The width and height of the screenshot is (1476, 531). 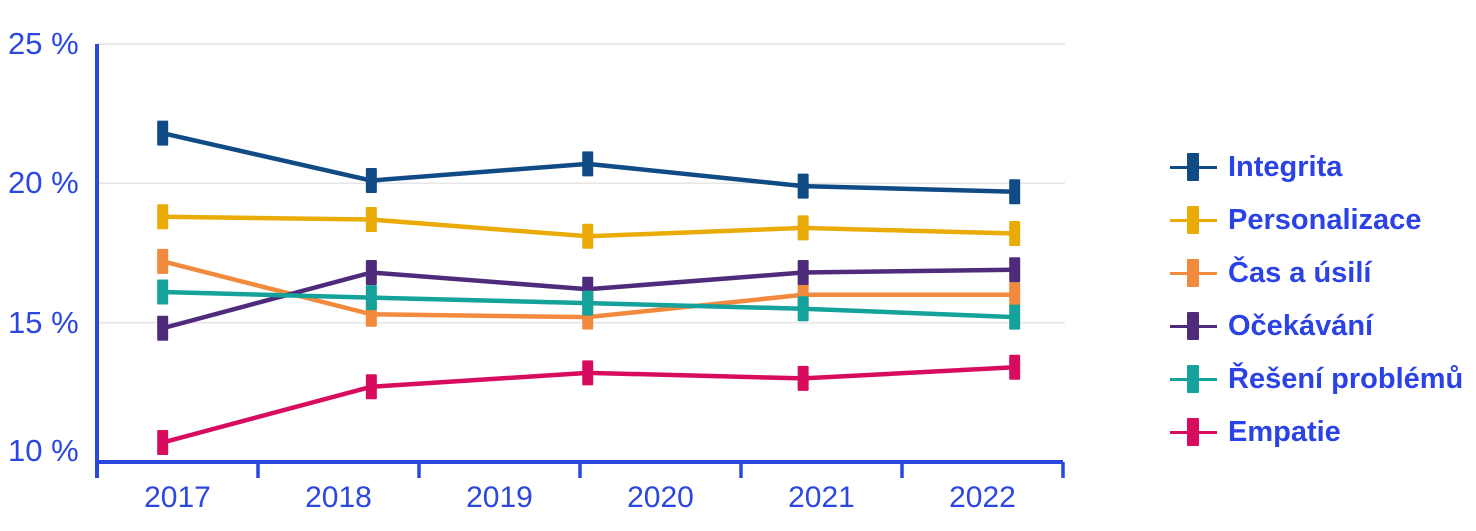 What do you see at coordinates (1285, 166) in the screenshot?
I see `legend-label: Integrita` at bounding box center [1285, 166].